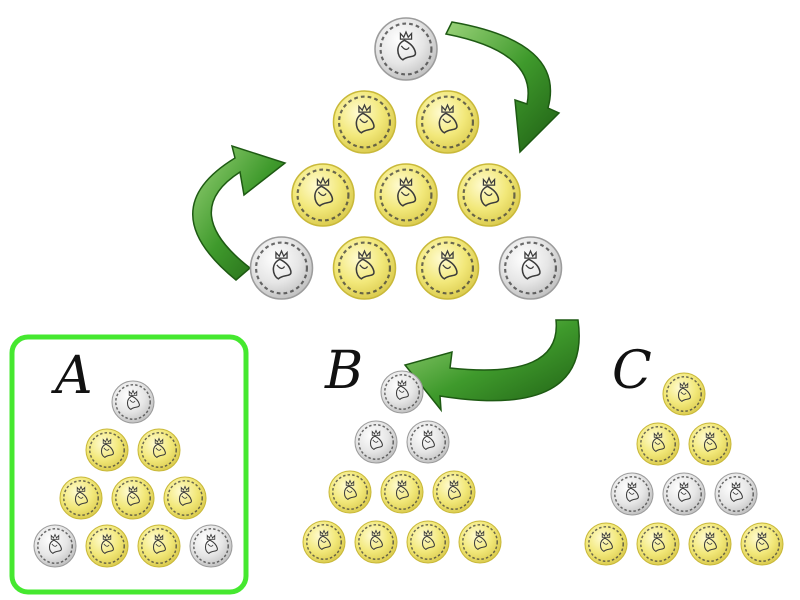 This screenshot has height=600, width=800. I want to click on option-a-label: A, so click(74, 376).